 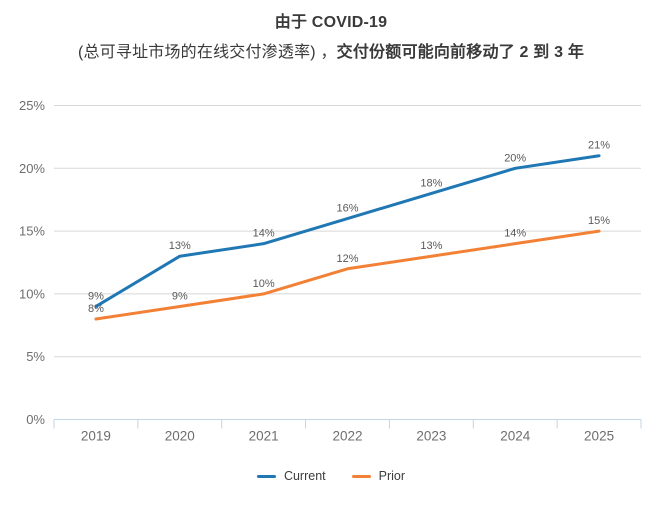 What do you see at coordinates (304, 476) in the screenshot?
I see `legend-label-current: Current` at bounding box center [304, 476].